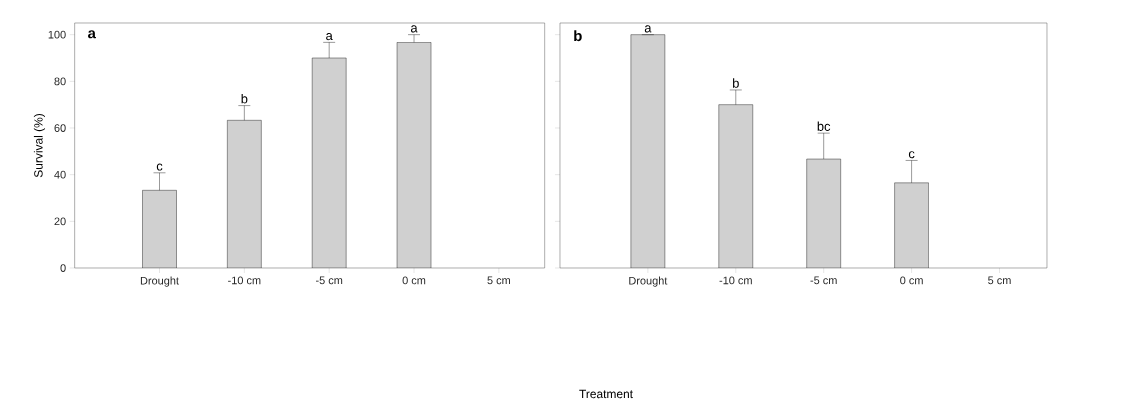  I want to click on chart-title: b, so click(578, 36).